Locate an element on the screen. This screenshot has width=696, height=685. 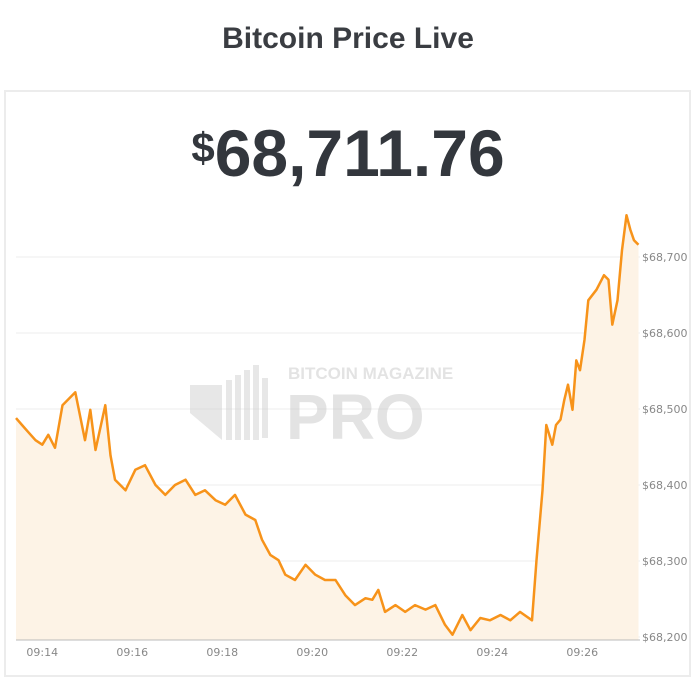
x-tick-label: 09:14 is located at coordinates (42, 652).